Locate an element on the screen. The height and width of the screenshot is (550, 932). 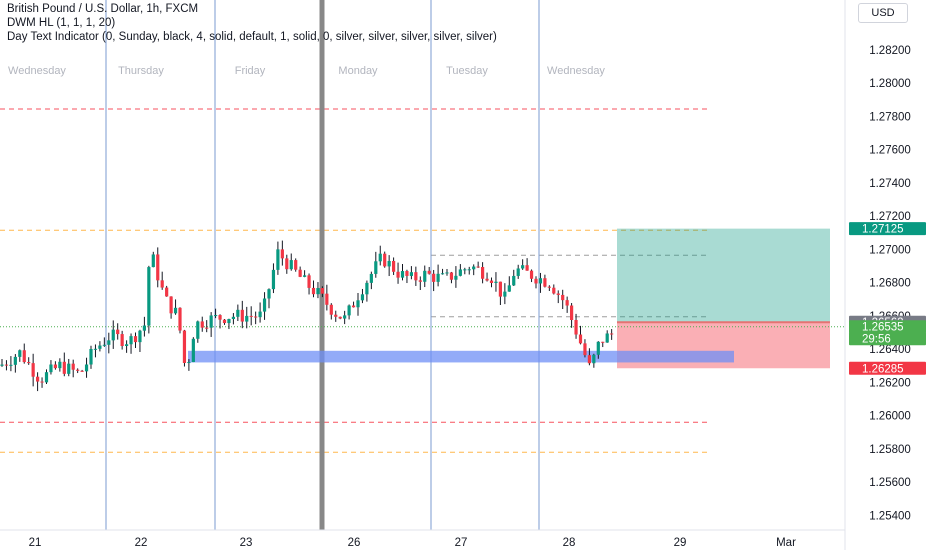
price-tick-label: 1.27200 is located at coordinates (890, 217).